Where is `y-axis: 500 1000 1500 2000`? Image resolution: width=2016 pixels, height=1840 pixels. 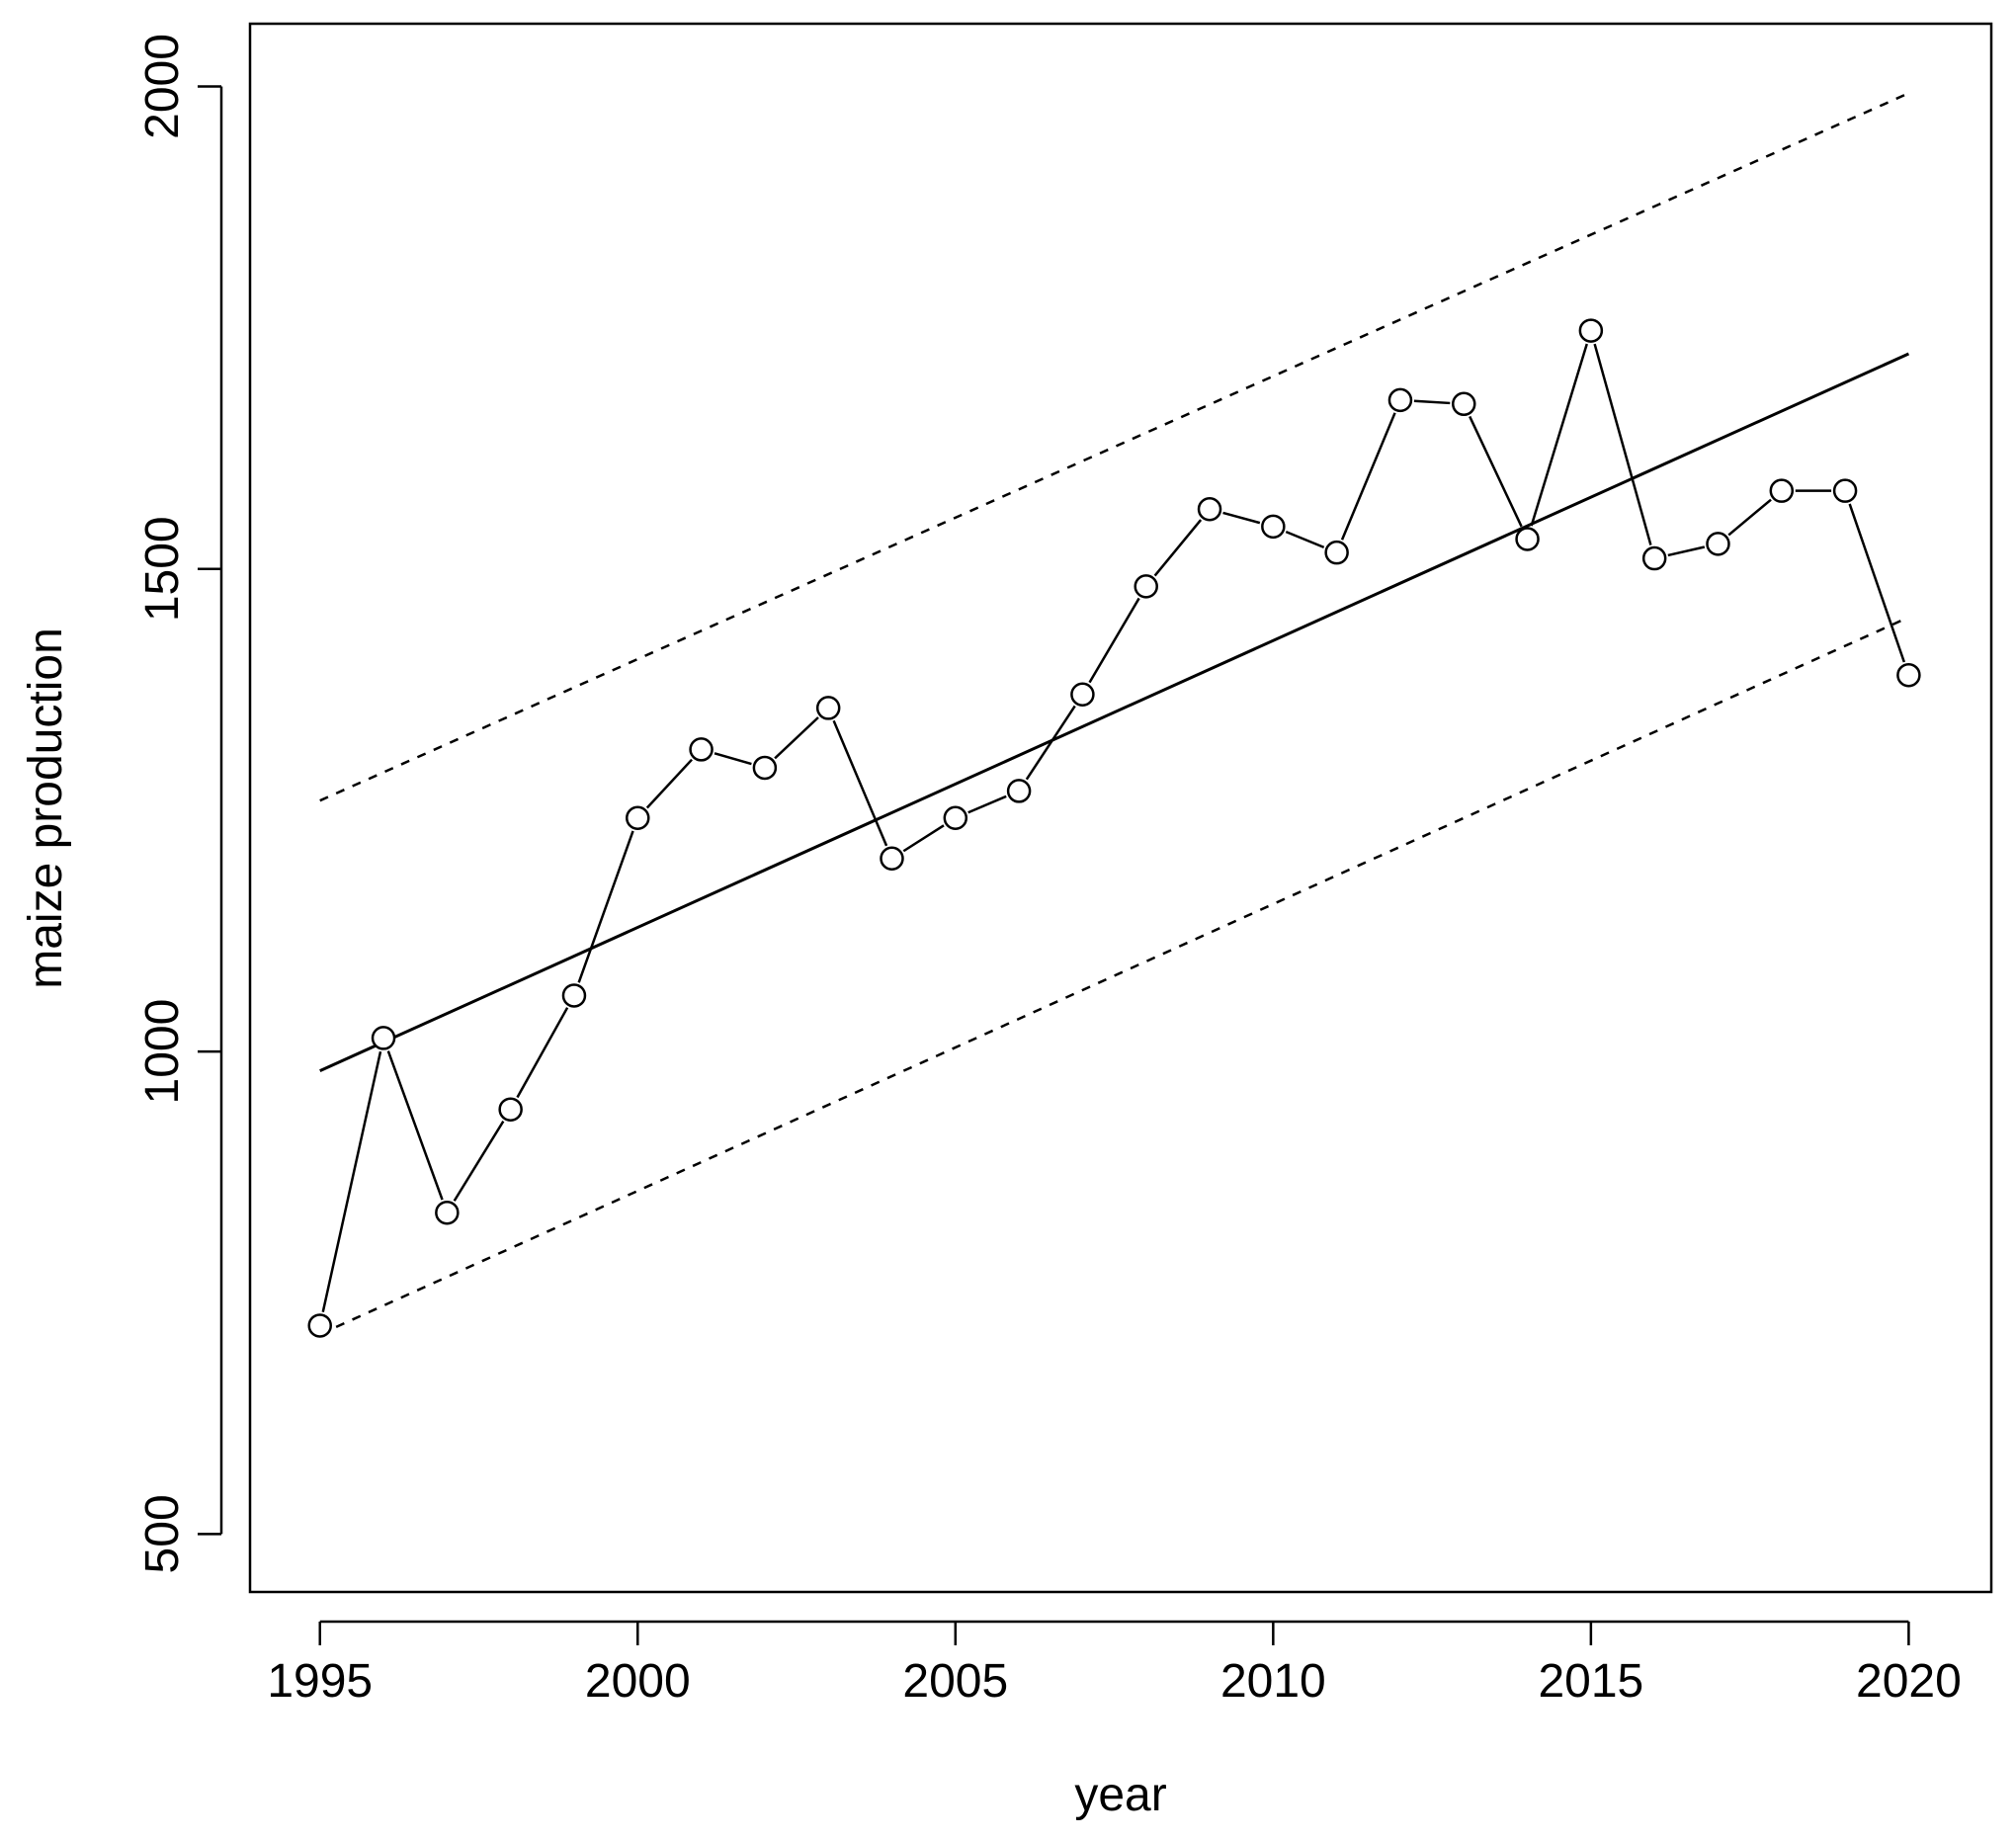 y-axis: 500 1000 1500 2000 is located at coordinates (179, 803).